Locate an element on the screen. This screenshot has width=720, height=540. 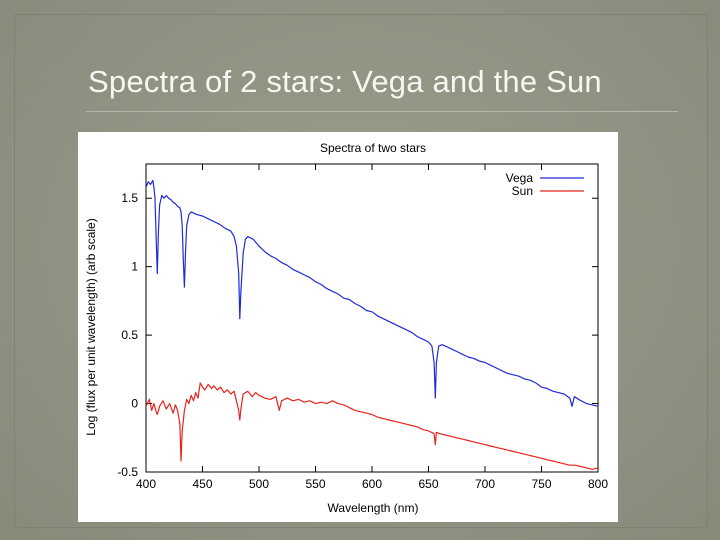
title-divider is located at coordinates (382, 111).